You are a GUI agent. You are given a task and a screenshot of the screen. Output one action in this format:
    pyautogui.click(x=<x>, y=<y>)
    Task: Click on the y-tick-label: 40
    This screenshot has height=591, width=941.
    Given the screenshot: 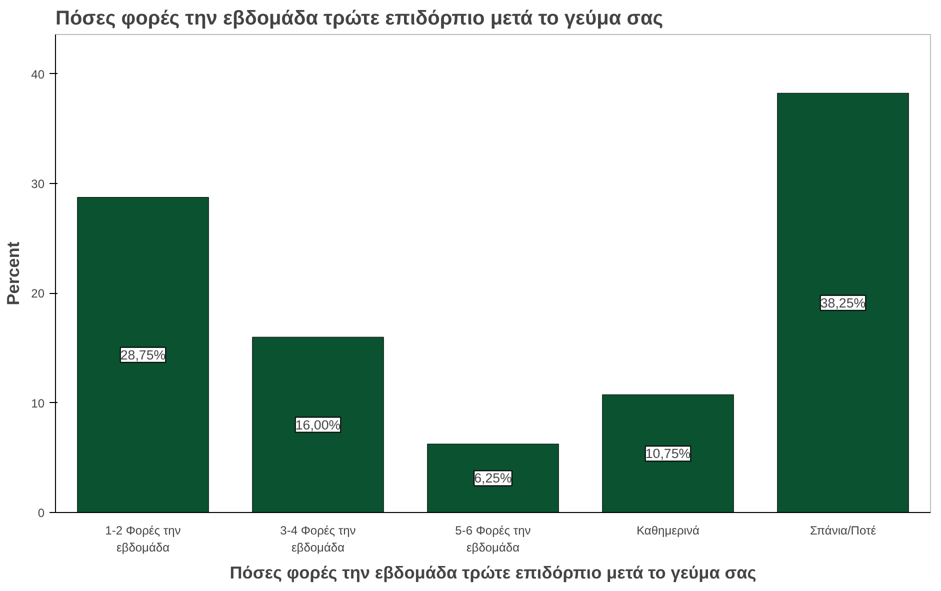 What is the action you would take?
    pyautogui.click(x=38, y=74)
    